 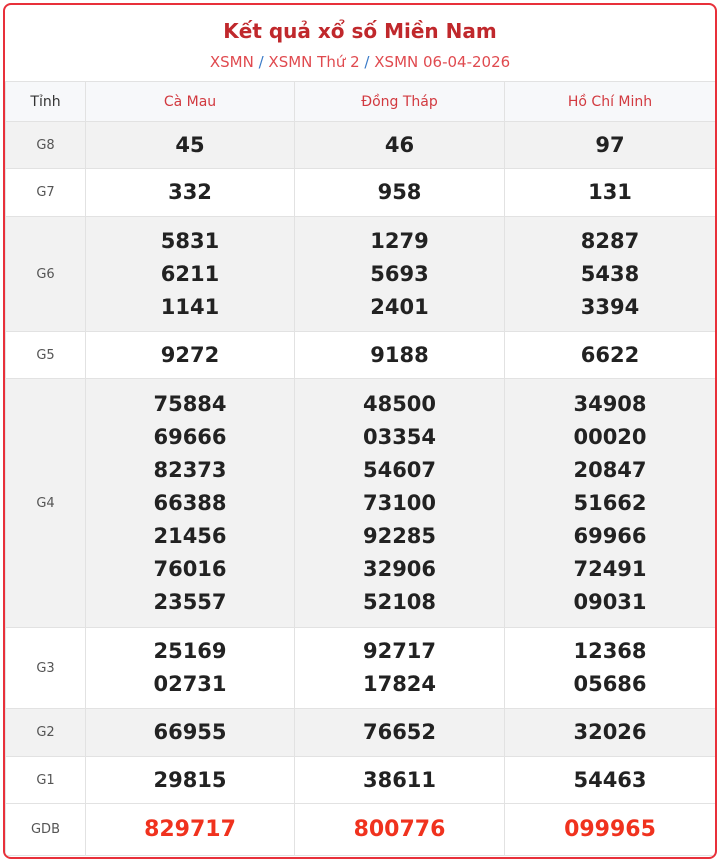 What do you see at coordinates (609, 101) in the screenshot?
I see `province-ho-chi-minh: Hồ Chí Minh` at bounding box center [609, 101].